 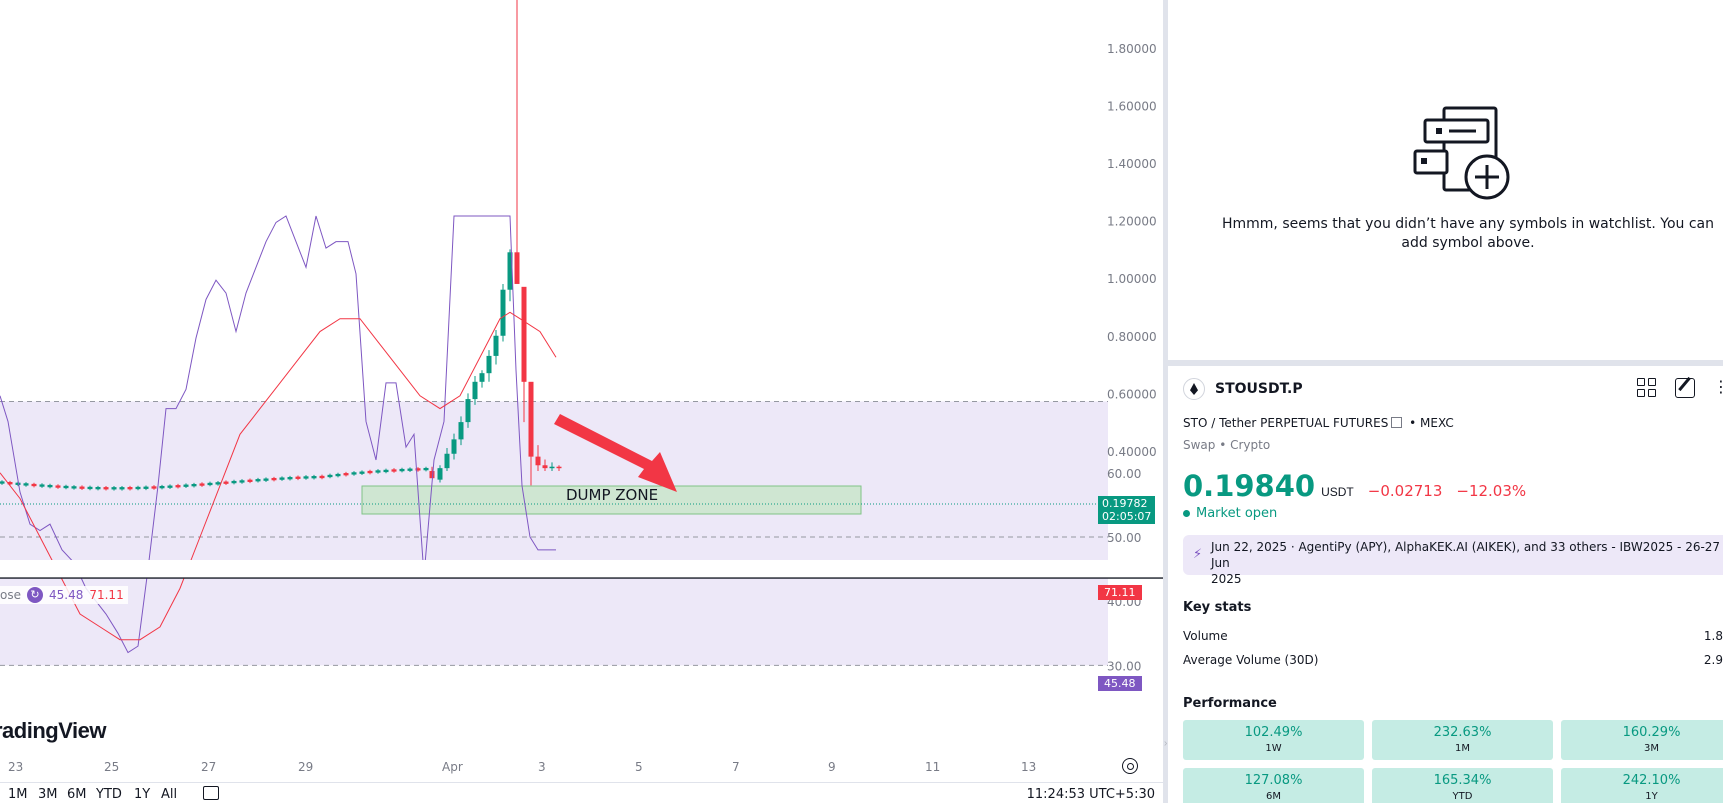 What do you see at coordinates (1286, 423) in the screenshot?
I see `symbol-description: STO / Tether PERPETUAL FUTURES` at bounding box center [1286, 423].